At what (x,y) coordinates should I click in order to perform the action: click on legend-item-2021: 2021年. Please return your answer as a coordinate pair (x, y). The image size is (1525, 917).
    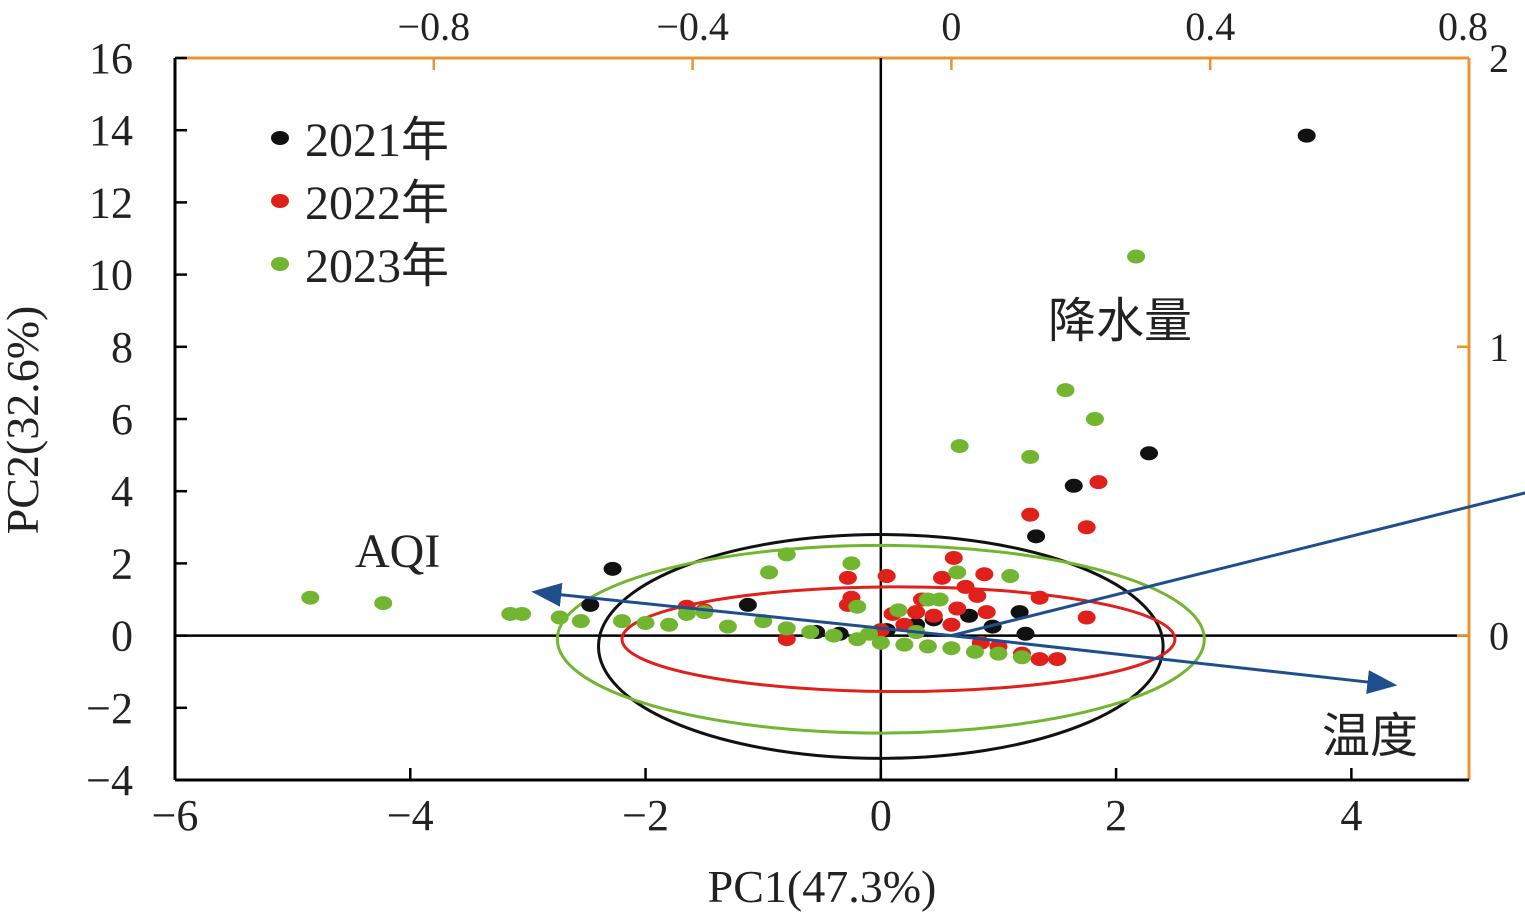
    Looking at the image, I should click on (360, 140).